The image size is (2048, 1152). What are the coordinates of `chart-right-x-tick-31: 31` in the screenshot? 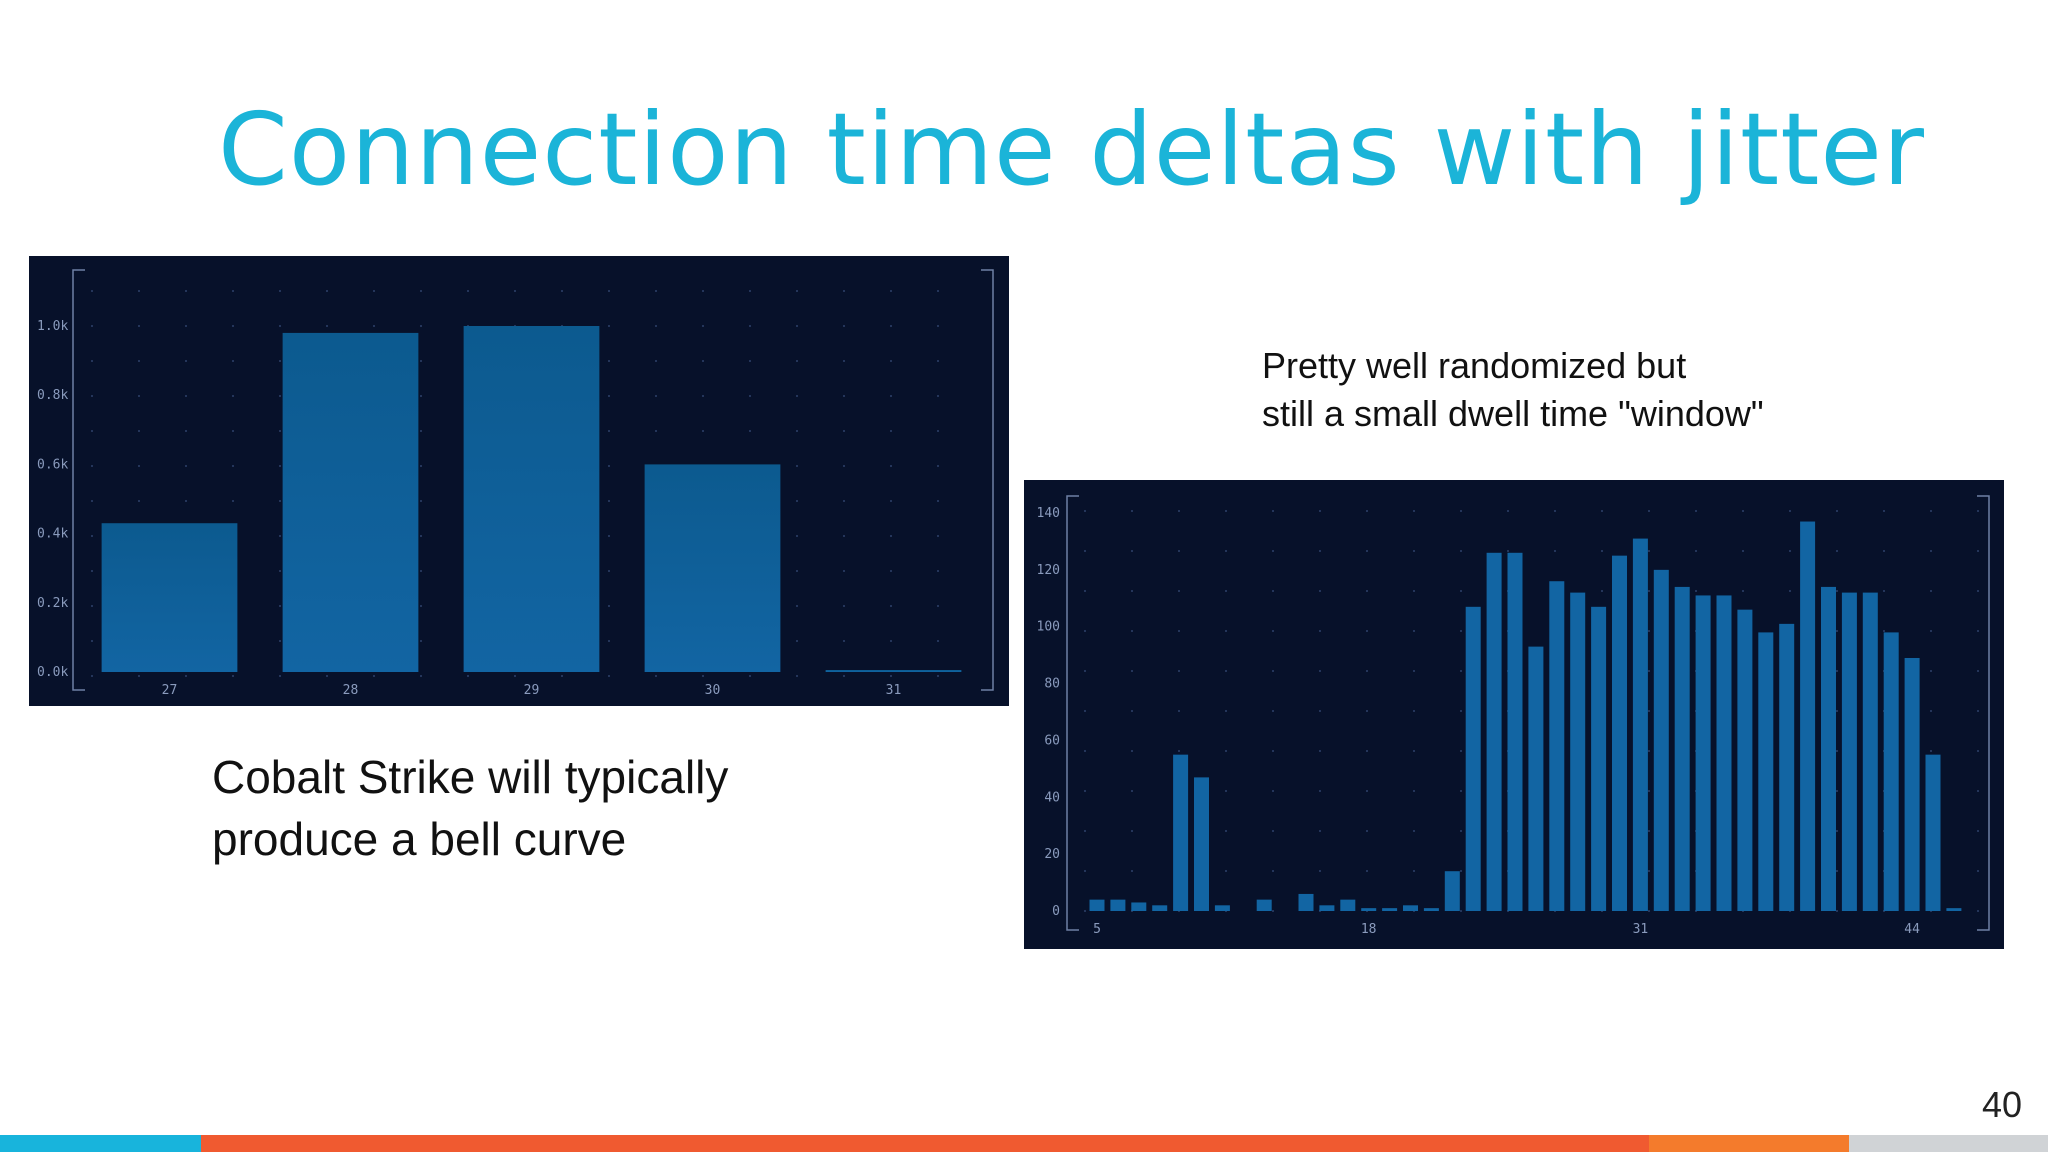 It's located at (1641, 929).